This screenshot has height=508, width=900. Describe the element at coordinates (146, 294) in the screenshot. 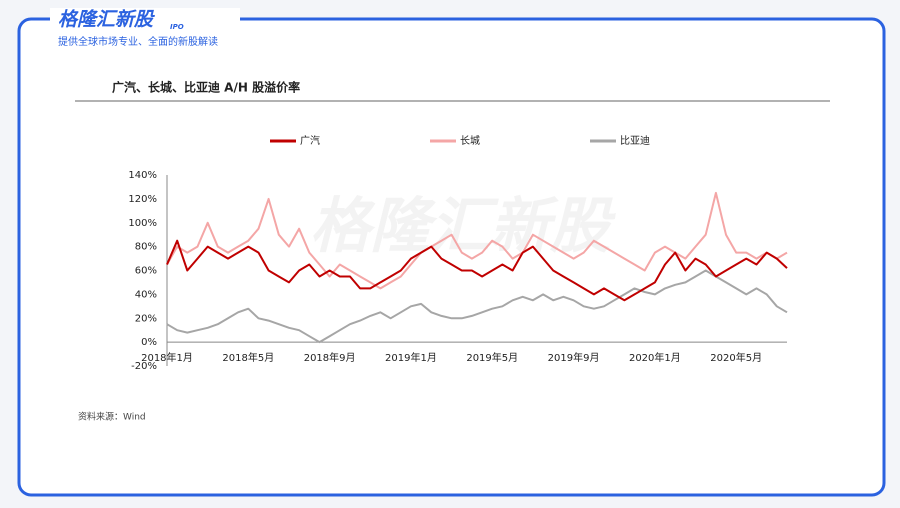

I see `y-tick-label: 40%` at that location.